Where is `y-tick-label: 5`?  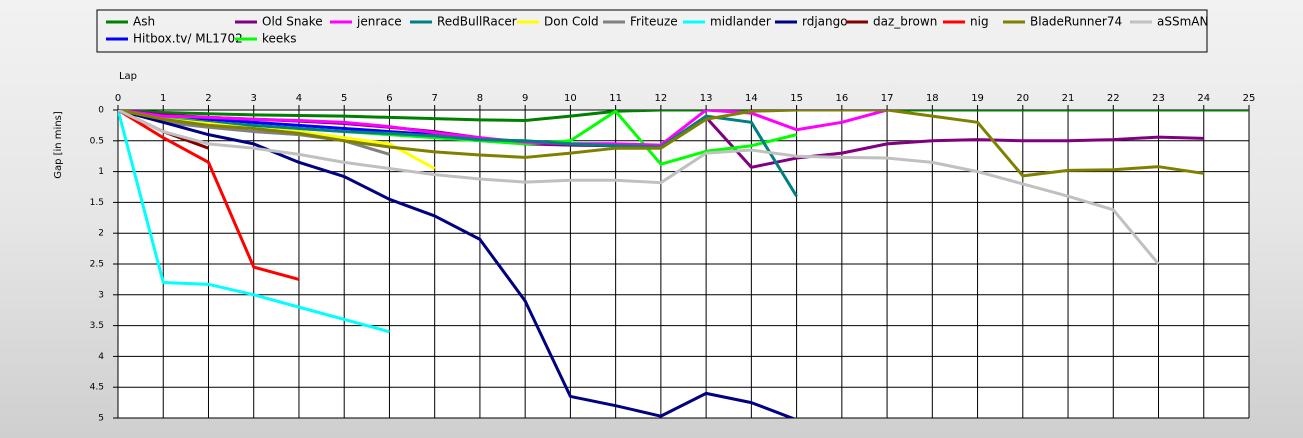
y-tick-label: 5 is located at coordinates (101, 419).